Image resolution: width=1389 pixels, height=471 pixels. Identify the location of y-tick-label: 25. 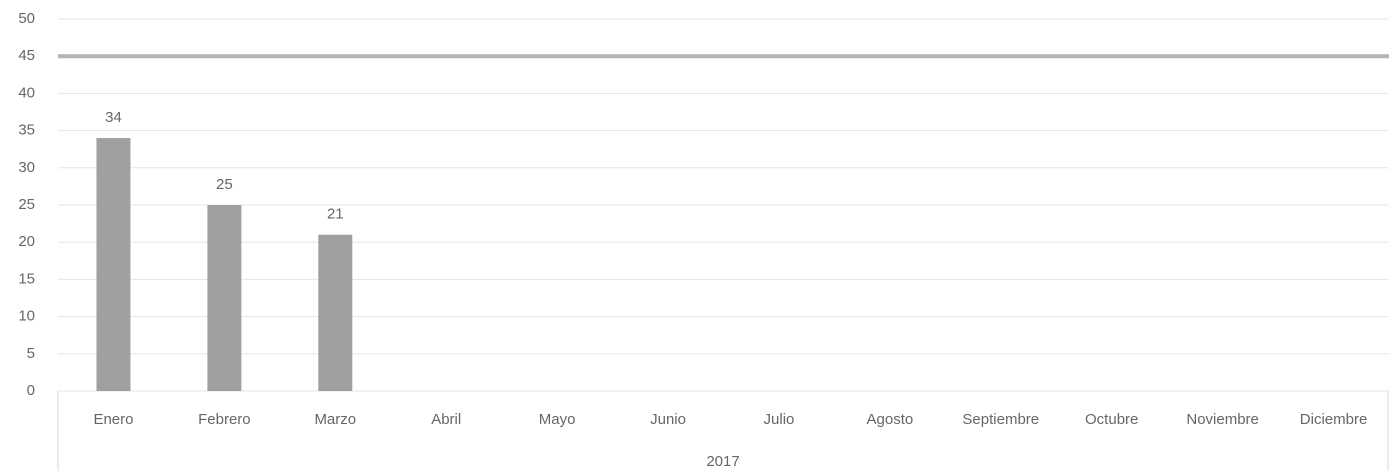
(26, 204).